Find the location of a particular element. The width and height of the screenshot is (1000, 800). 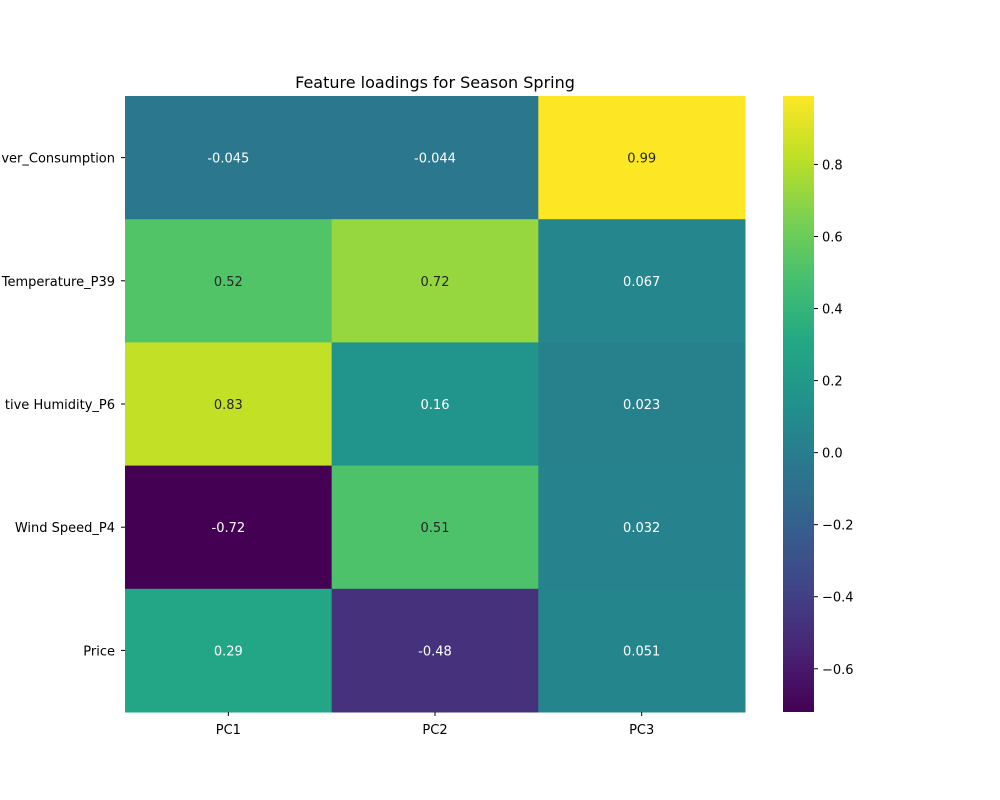

column-label-0: PC1 is located at coordinates (228, 730).